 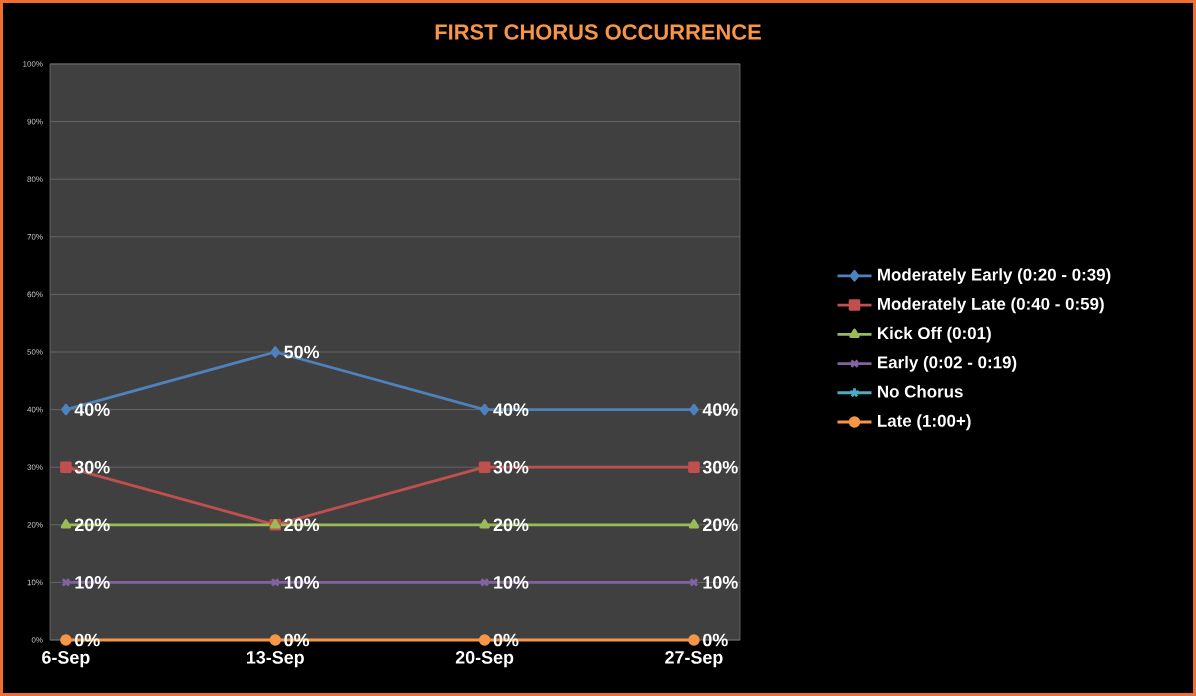 I want to click on x-tick-label: 13-Sep, so click(x=275, y=659).